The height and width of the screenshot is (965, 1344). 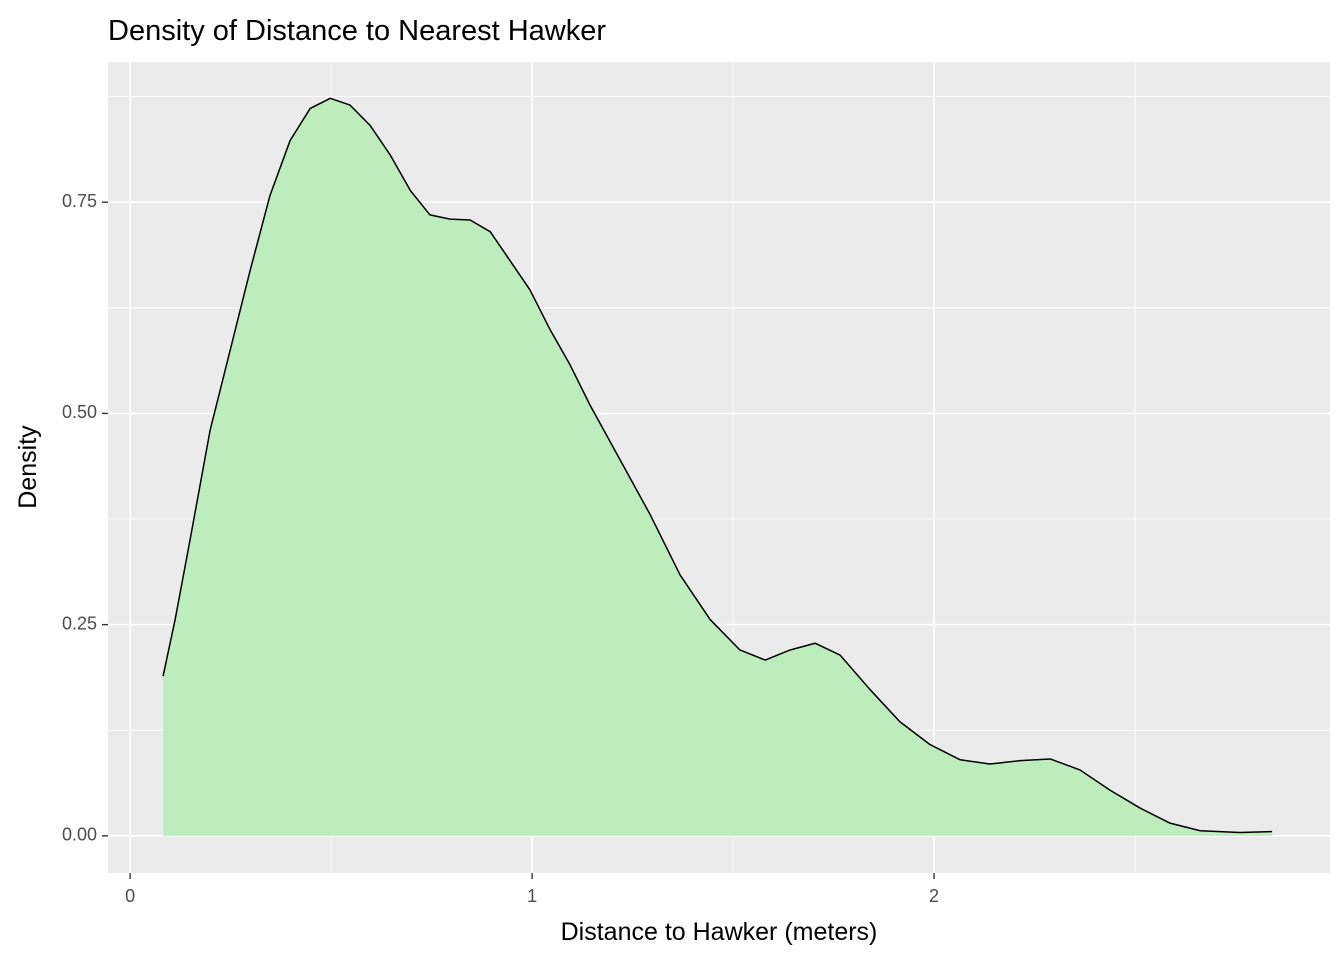 I want to click on x-tick-label: 1, so click(x=532, y=896).